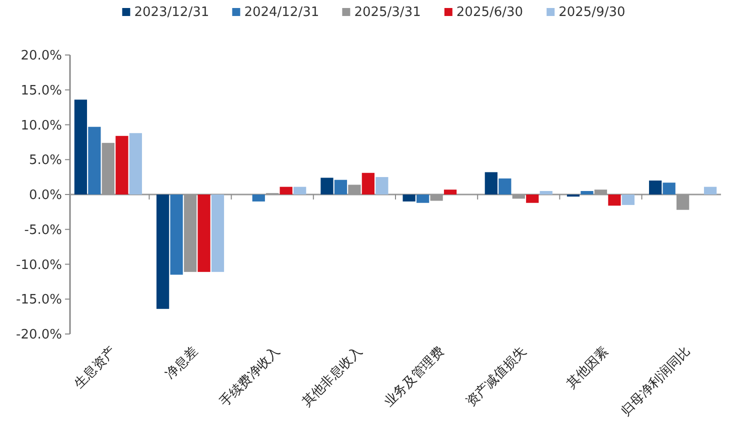 The width and height of the screenshot is (731, 430). What do you see at coordinates (45, 160) in the screenshot?
I see `y-tick-label: 5.0%` at bounding box center [45, 160].